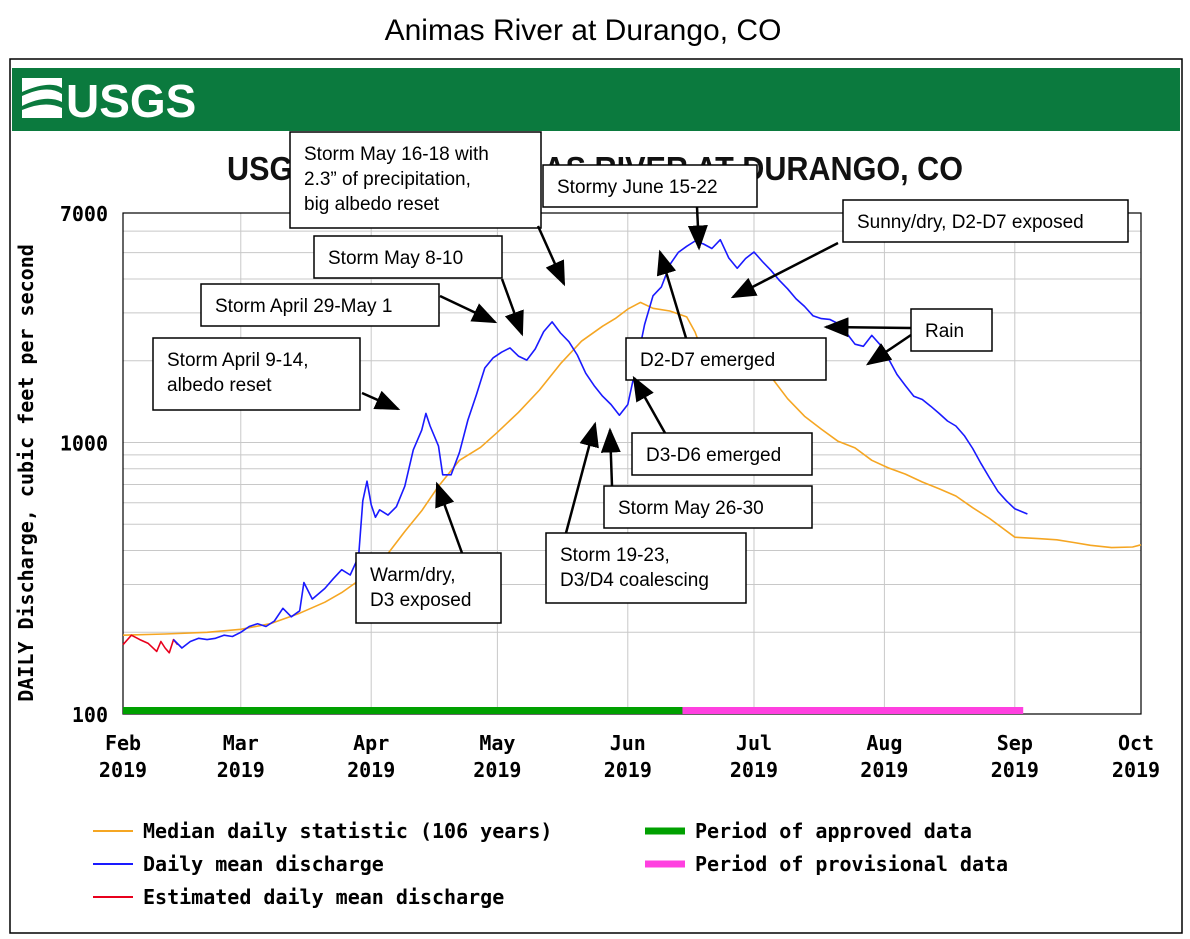  I want to click on x-tick-month: Aug, so click(884, 743).